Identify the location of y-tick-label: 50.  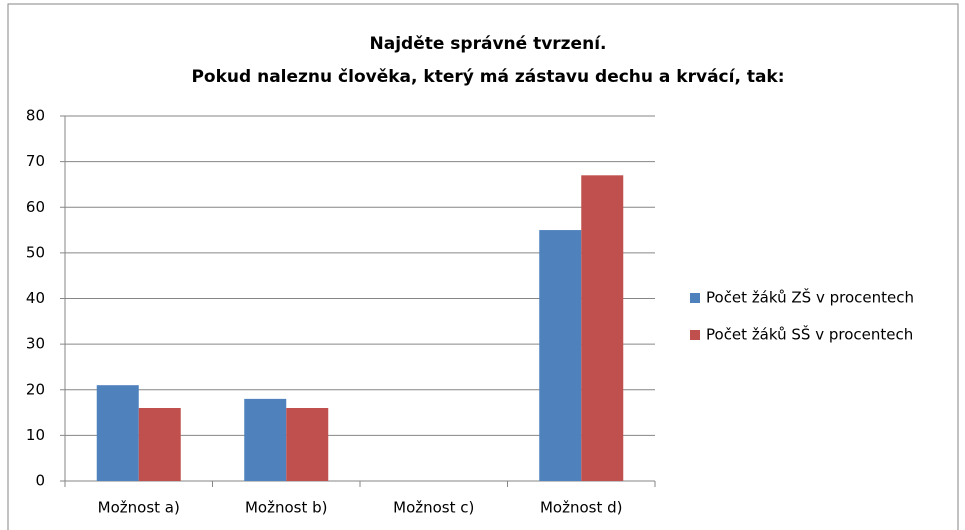
(35, 252).